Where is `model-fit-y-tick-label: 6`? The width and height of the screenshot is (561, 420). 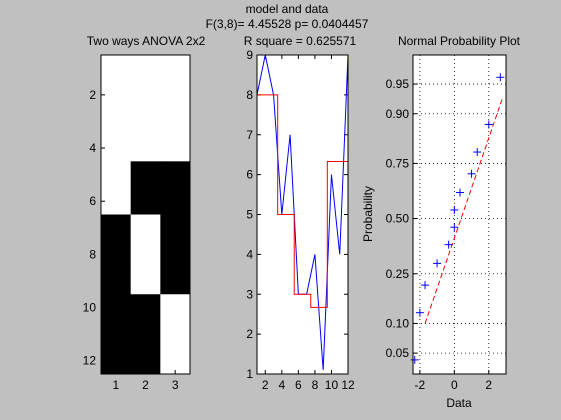 model-fit-y-tick-label: 6 is located at coordinates (249, 175).